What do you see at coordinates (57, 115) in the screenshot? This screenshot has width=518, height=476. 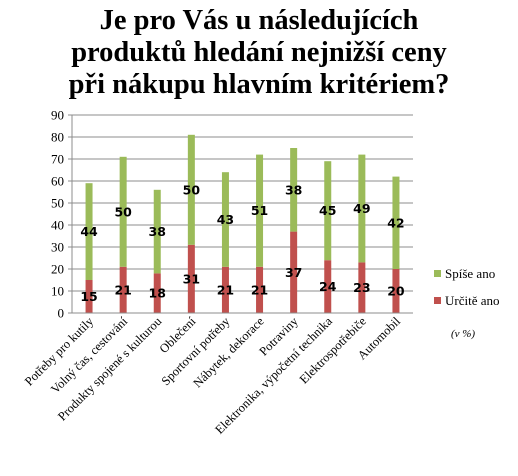 I see `y-tick-label: 90` at bounding box center [57, 115].